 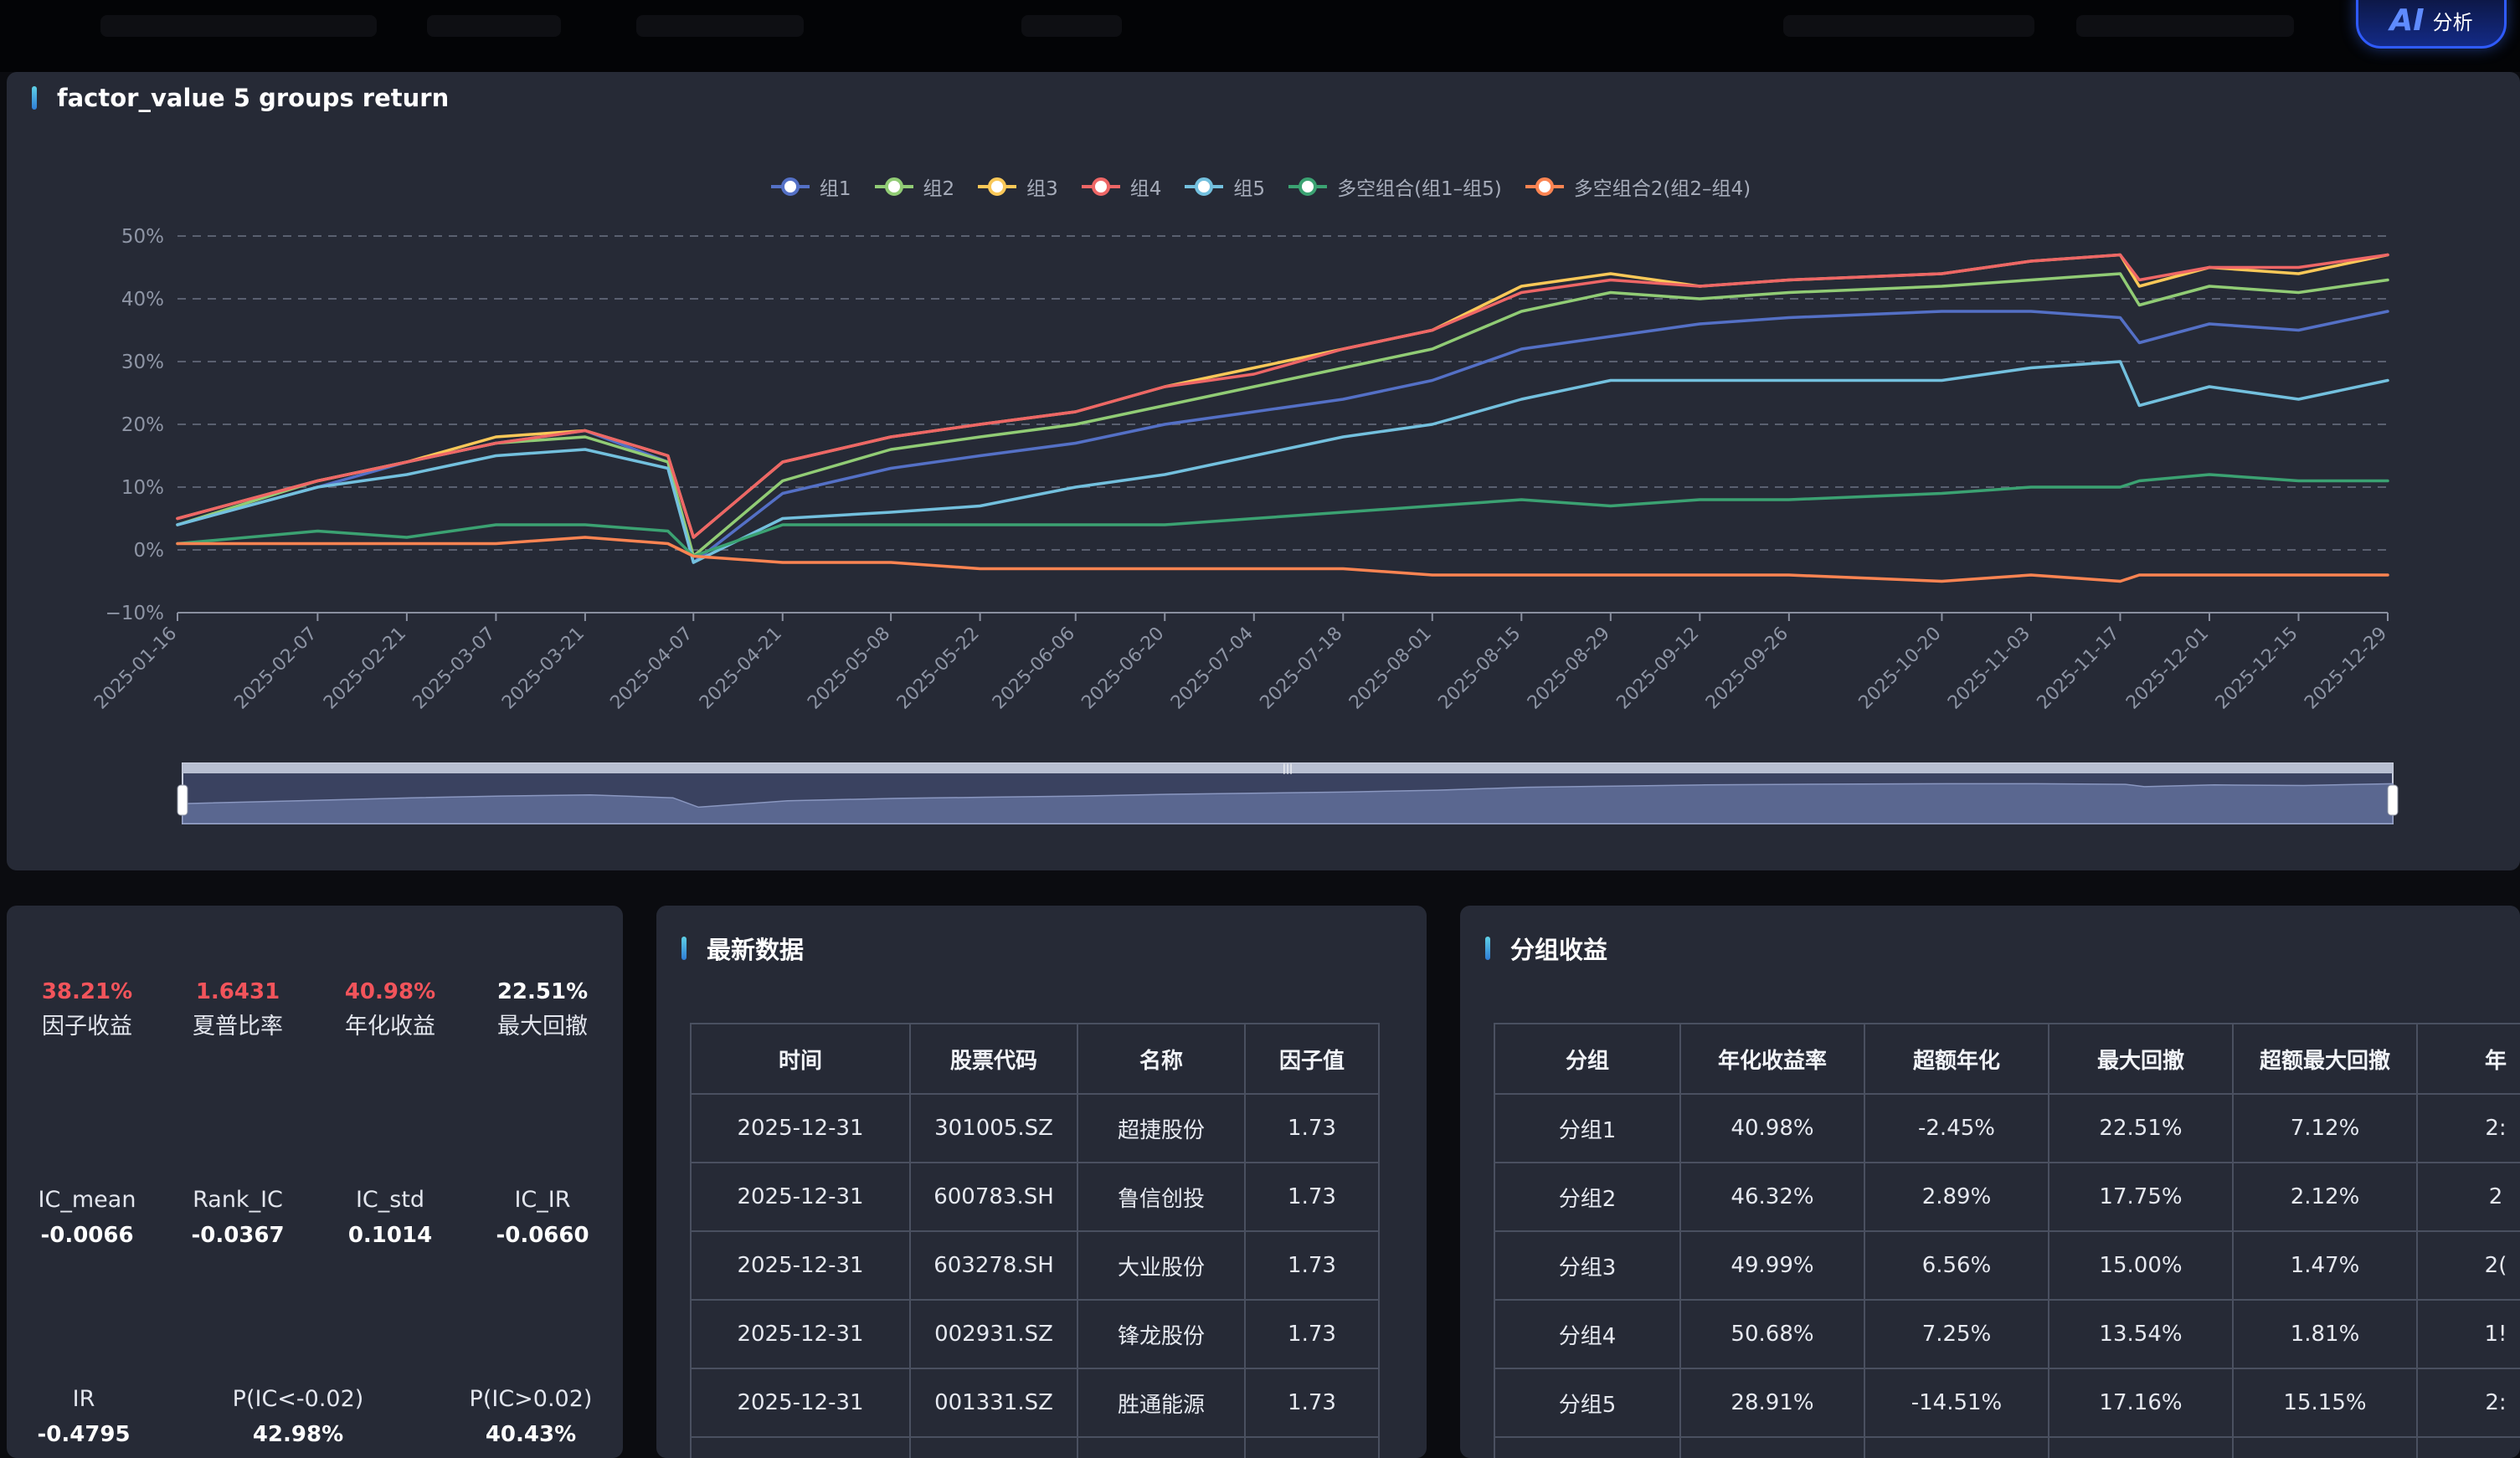 I want to click on zoom-handle-left, so click(x=182, y=800).